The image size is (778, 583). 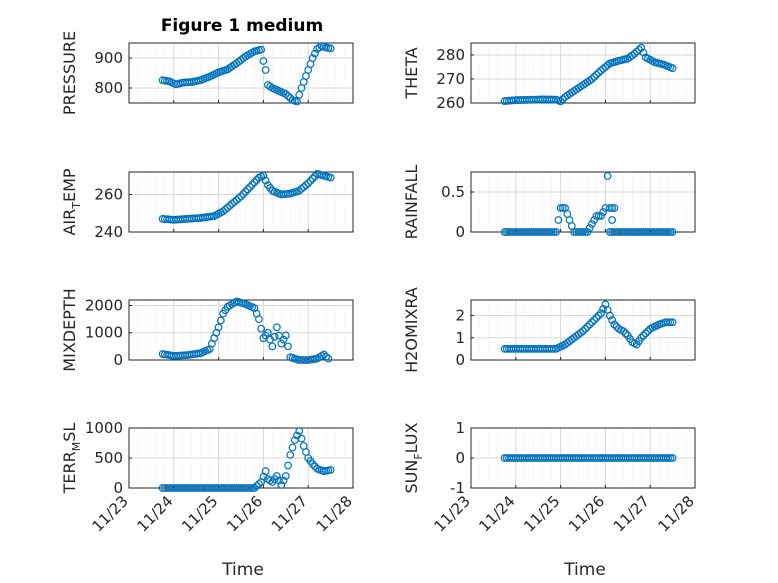 What do you see at coordinates (411, 73) in the screenshot?
I see `y-axis-label: THETA` at bounding box center [411, 73].